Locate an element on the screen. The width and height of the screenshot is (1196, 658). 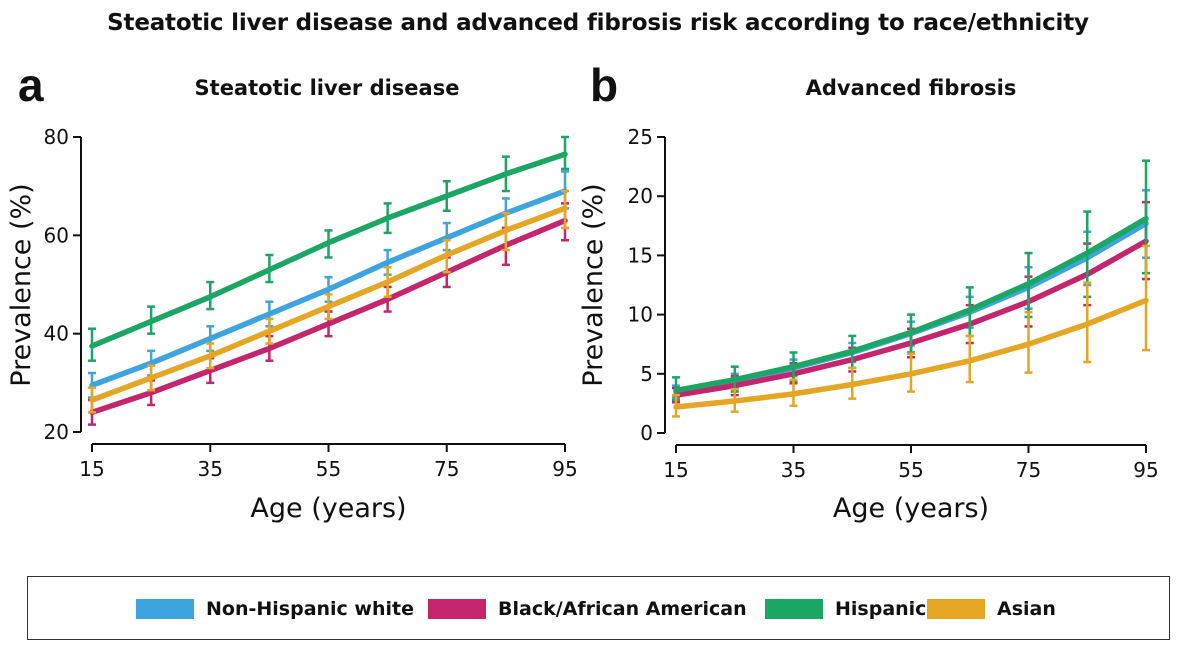
y-tick-label: 25 is located at coordinates (640, 137).